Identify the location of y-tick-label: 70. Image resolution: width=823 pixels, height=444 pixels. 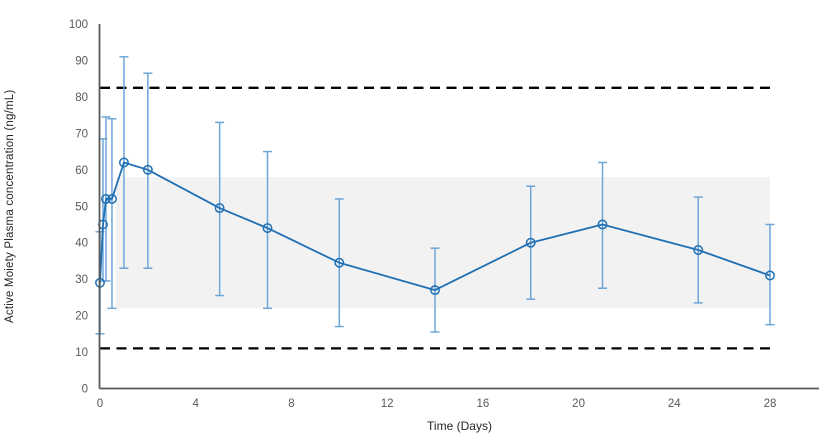
(81, 134).